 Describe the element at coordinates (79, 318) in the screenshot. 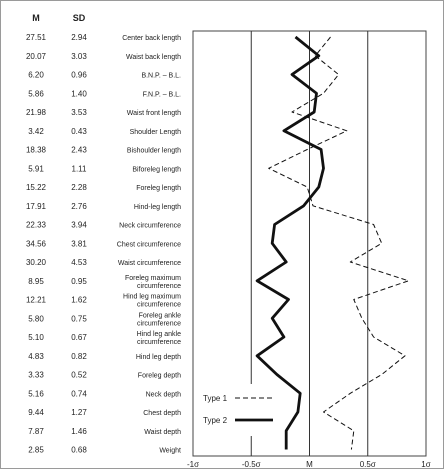

I see `sd-value: 0.75` at that location.